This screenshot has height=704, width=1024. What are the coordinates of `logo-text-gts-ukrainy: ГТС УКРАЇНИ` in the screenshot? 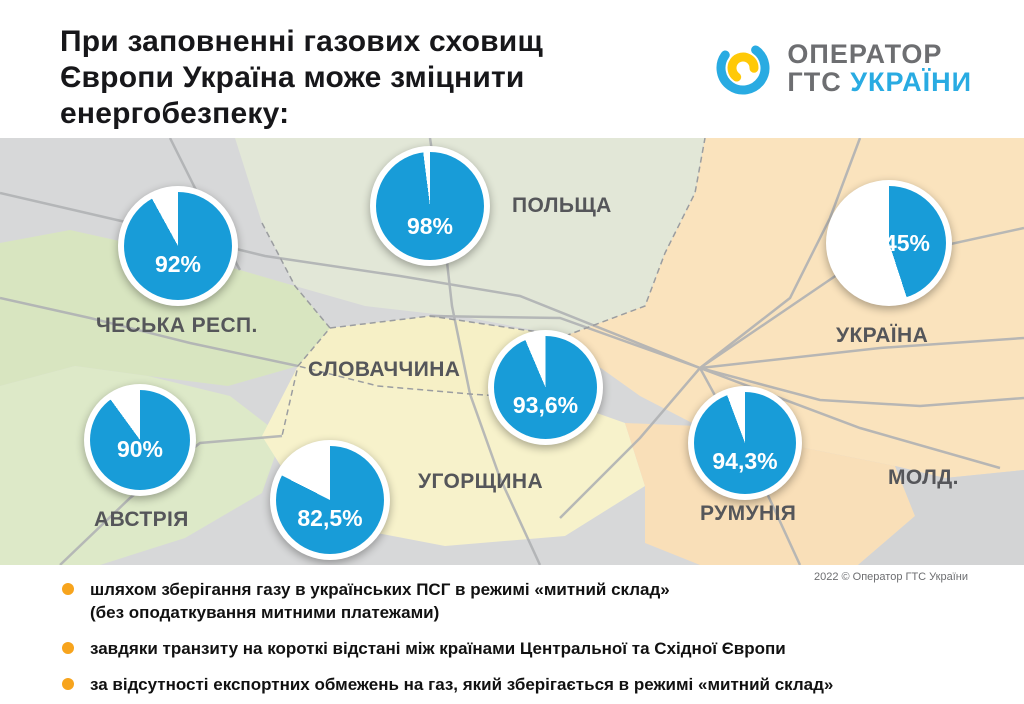 It's located at (879, 82).